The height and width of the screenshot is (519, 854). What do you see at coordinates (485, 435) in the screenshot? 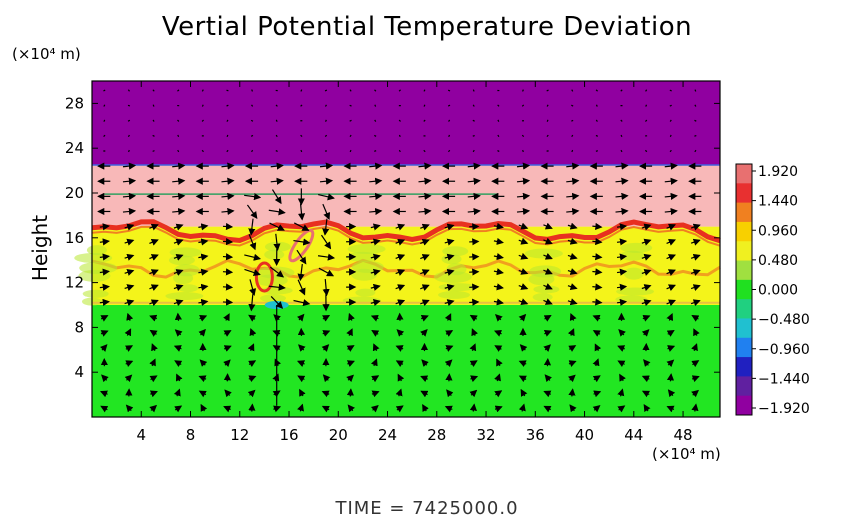
I see `x-tick-label: 32` at bounding box center [485, 435].